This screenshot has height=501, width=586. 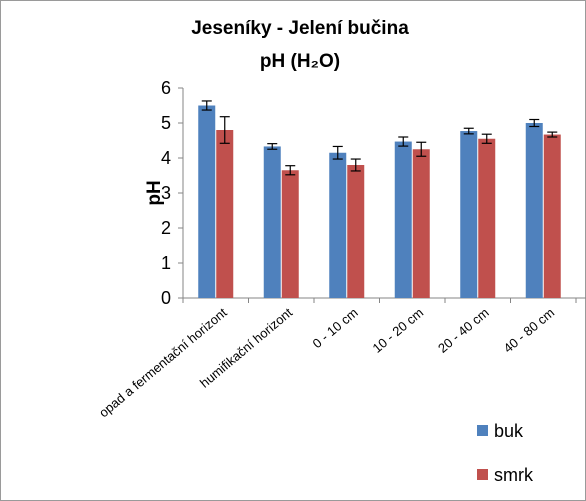 What do you see at coordinates (397, 330) in the screenshot?
I see `x-category-label: 10 - 20 cm` at bounding box center [397, 330].